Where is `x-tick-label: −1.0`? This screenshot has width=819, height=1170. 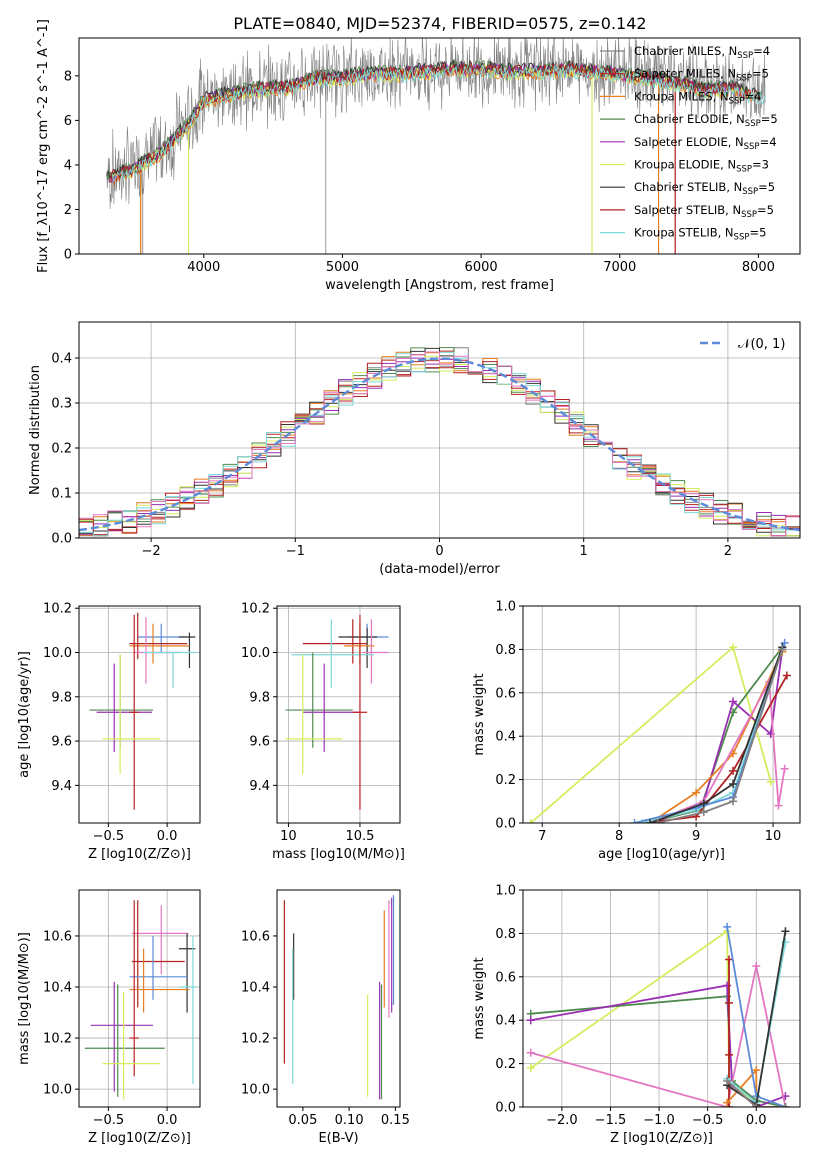 x-tick-label: −1.0 is located at coordinates (659, 1120).